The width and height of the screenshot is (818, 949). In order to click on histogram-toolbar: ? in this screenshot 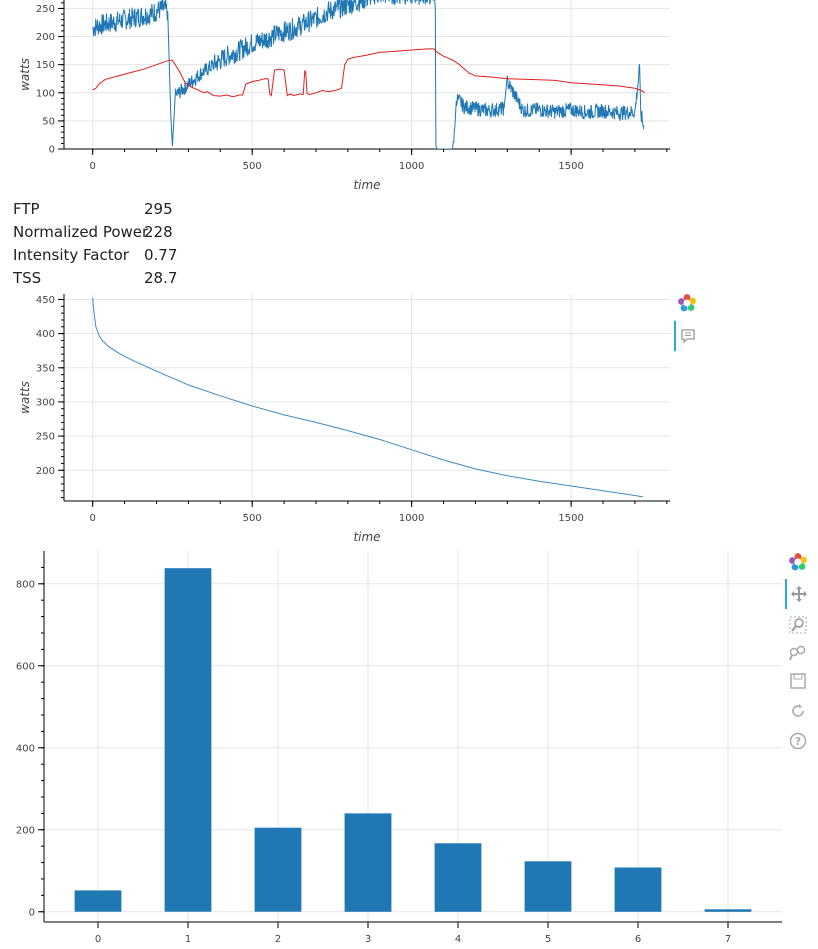, I will do `click(798, 651)`.